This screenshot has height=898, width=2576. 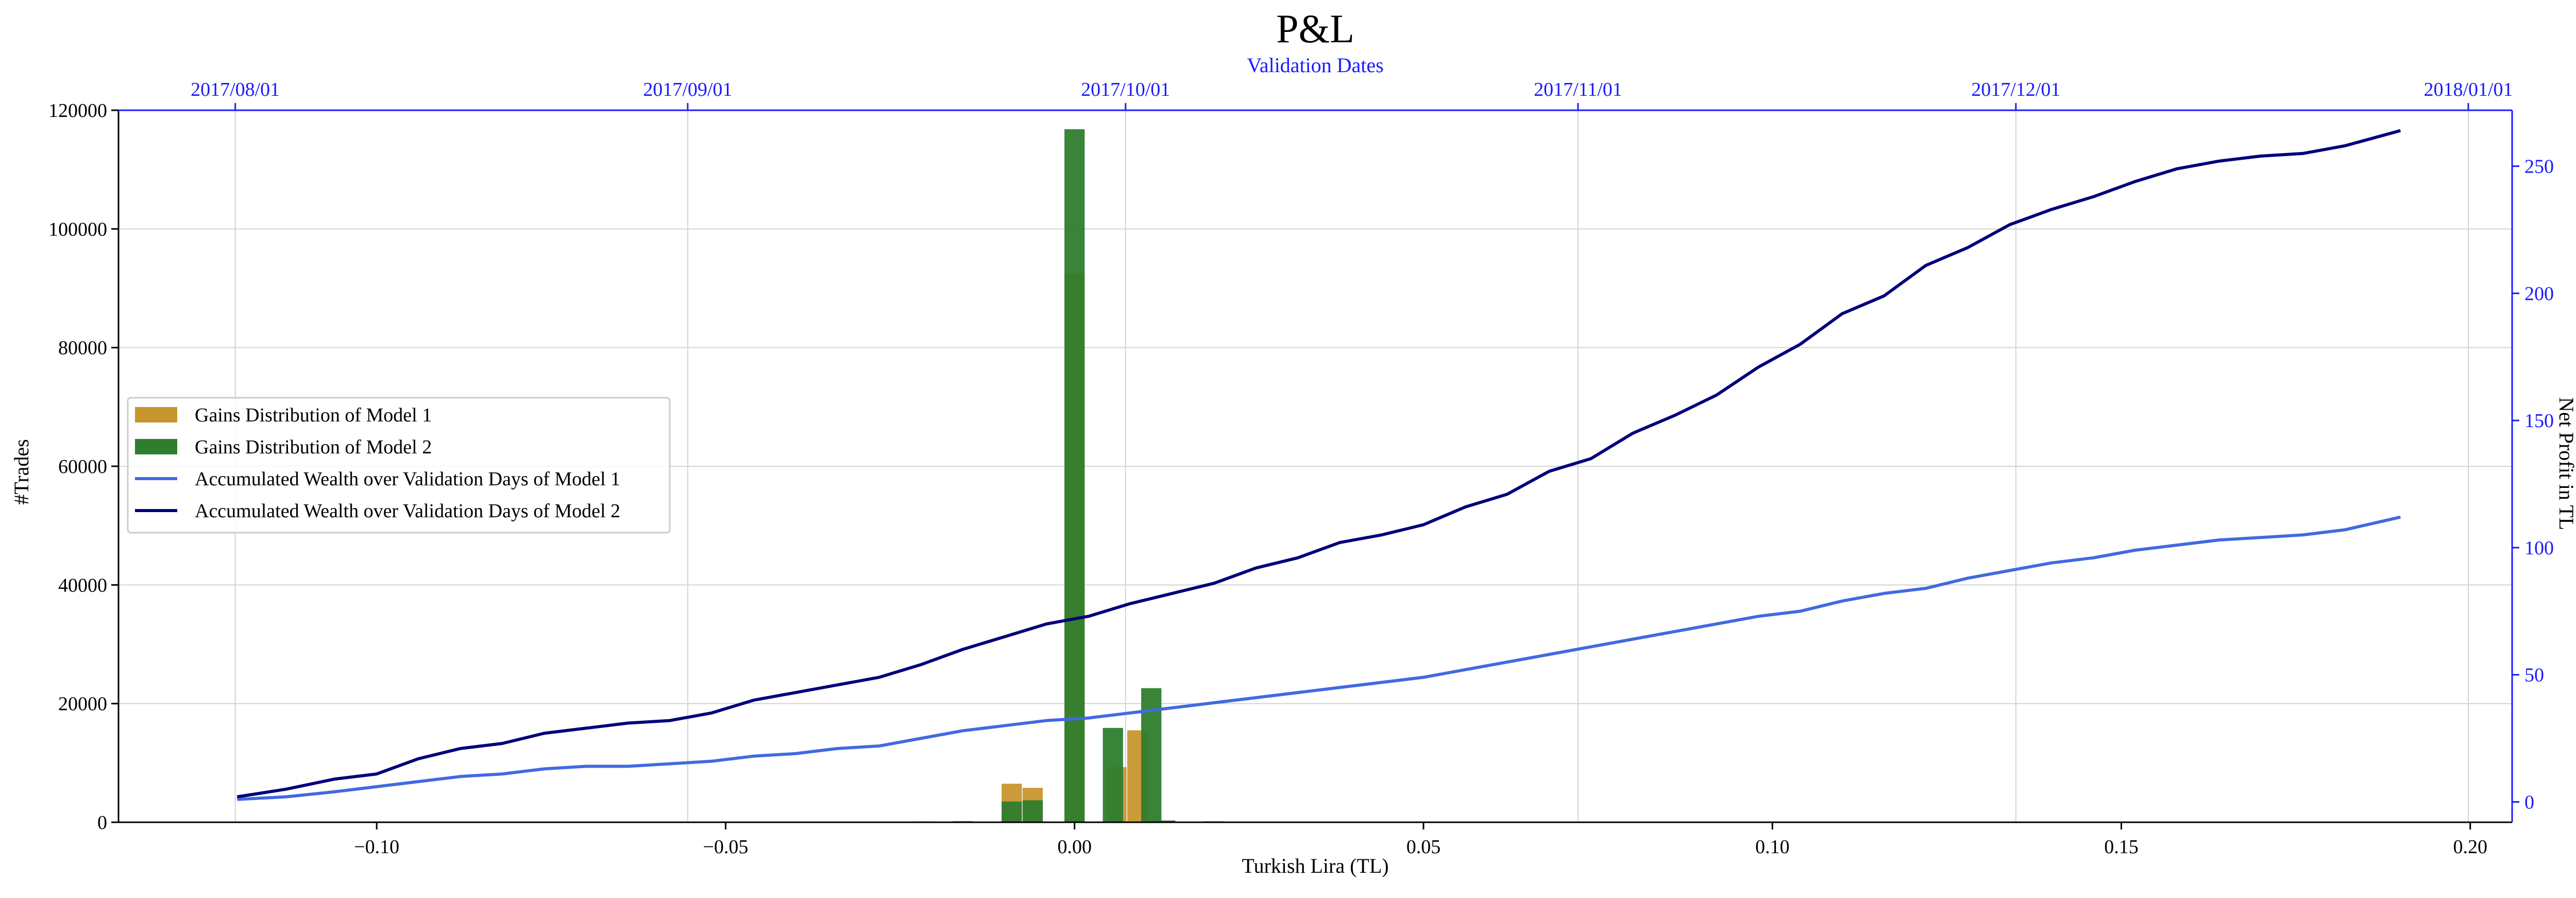 I want to click on x-axis-title: Turkish Lira (TL), so click(x=1315, y=865).